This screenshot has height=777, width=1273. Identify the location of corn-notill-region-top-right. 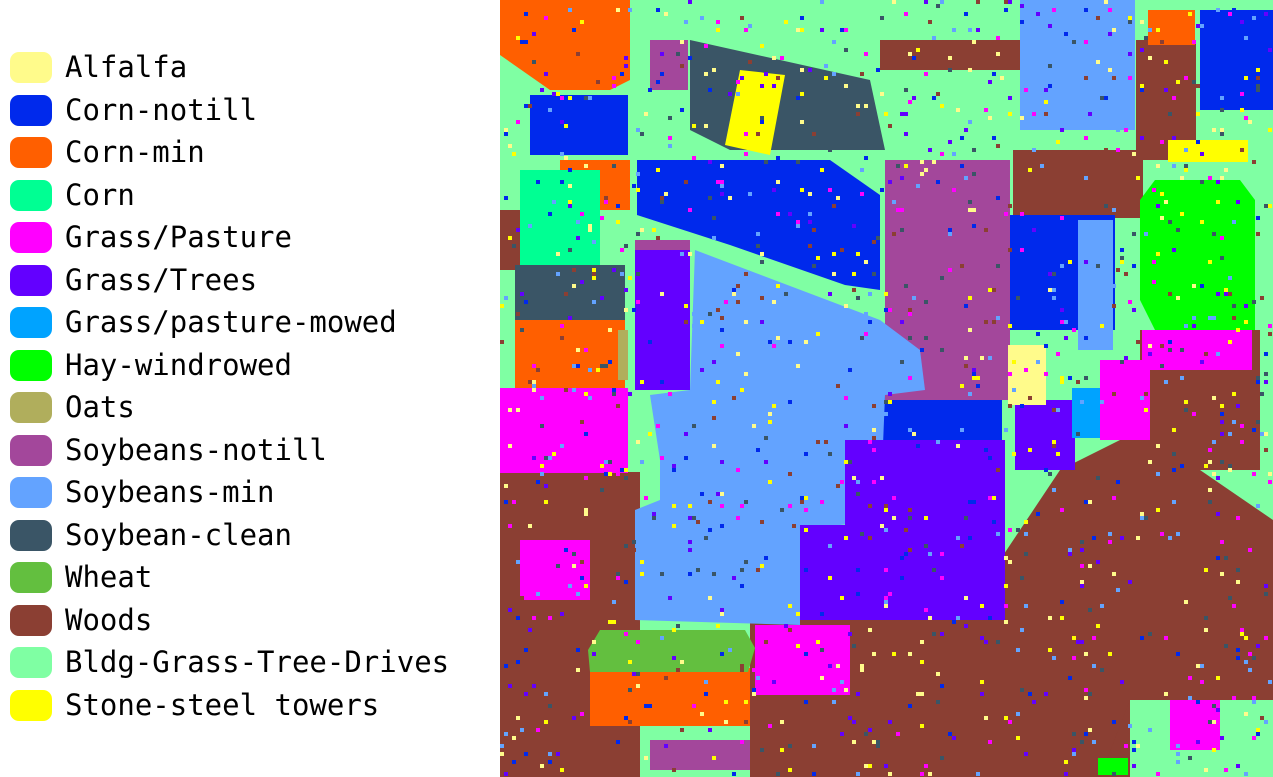
(1236, 60).